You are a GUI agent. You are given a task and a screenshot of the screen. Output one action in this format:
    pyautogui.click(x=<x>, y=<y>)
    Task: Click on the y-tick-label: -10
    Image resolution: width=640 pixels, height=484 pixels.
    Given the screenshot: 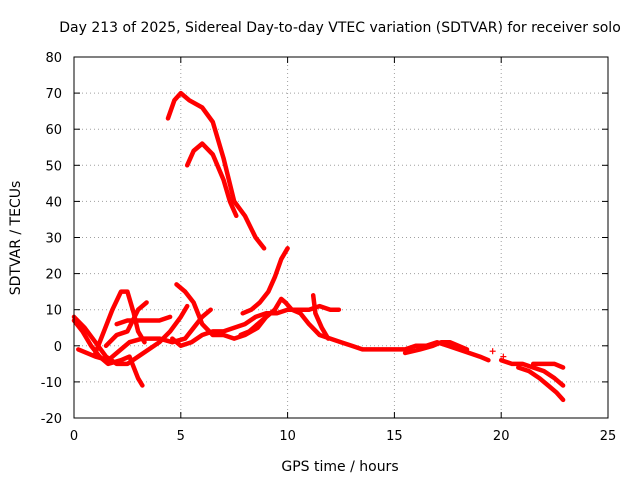 What is the action you would take?
    pyautogui.click(x=51, y=383)
    